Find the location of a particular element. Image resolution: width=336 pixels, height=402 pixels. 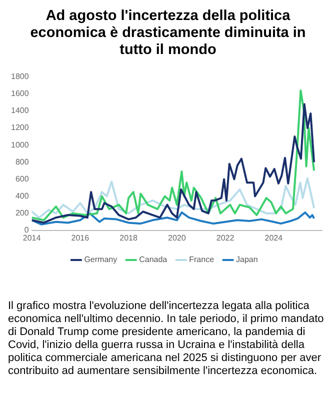

x-tick-label: 2014 is located at coordinates (32, 237).